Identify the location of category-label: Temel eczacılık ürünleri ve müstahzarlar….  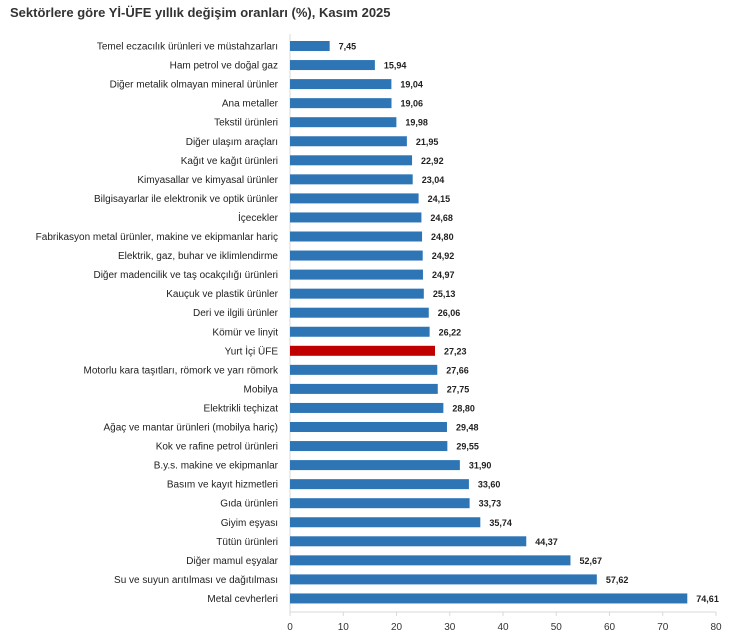
(187, 47).